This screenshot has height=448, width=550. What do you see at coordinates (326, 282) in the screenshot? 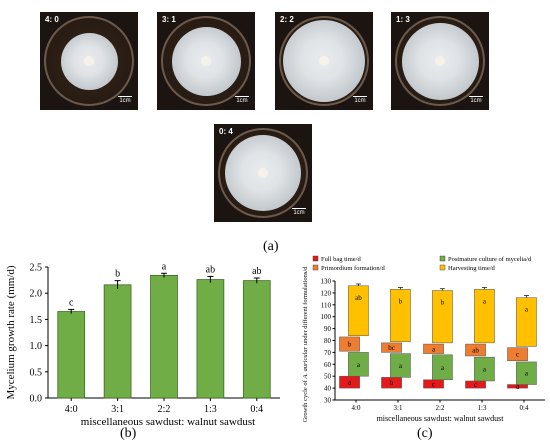
I see `y-tick-label: 130` at bounding box center [326, 282].